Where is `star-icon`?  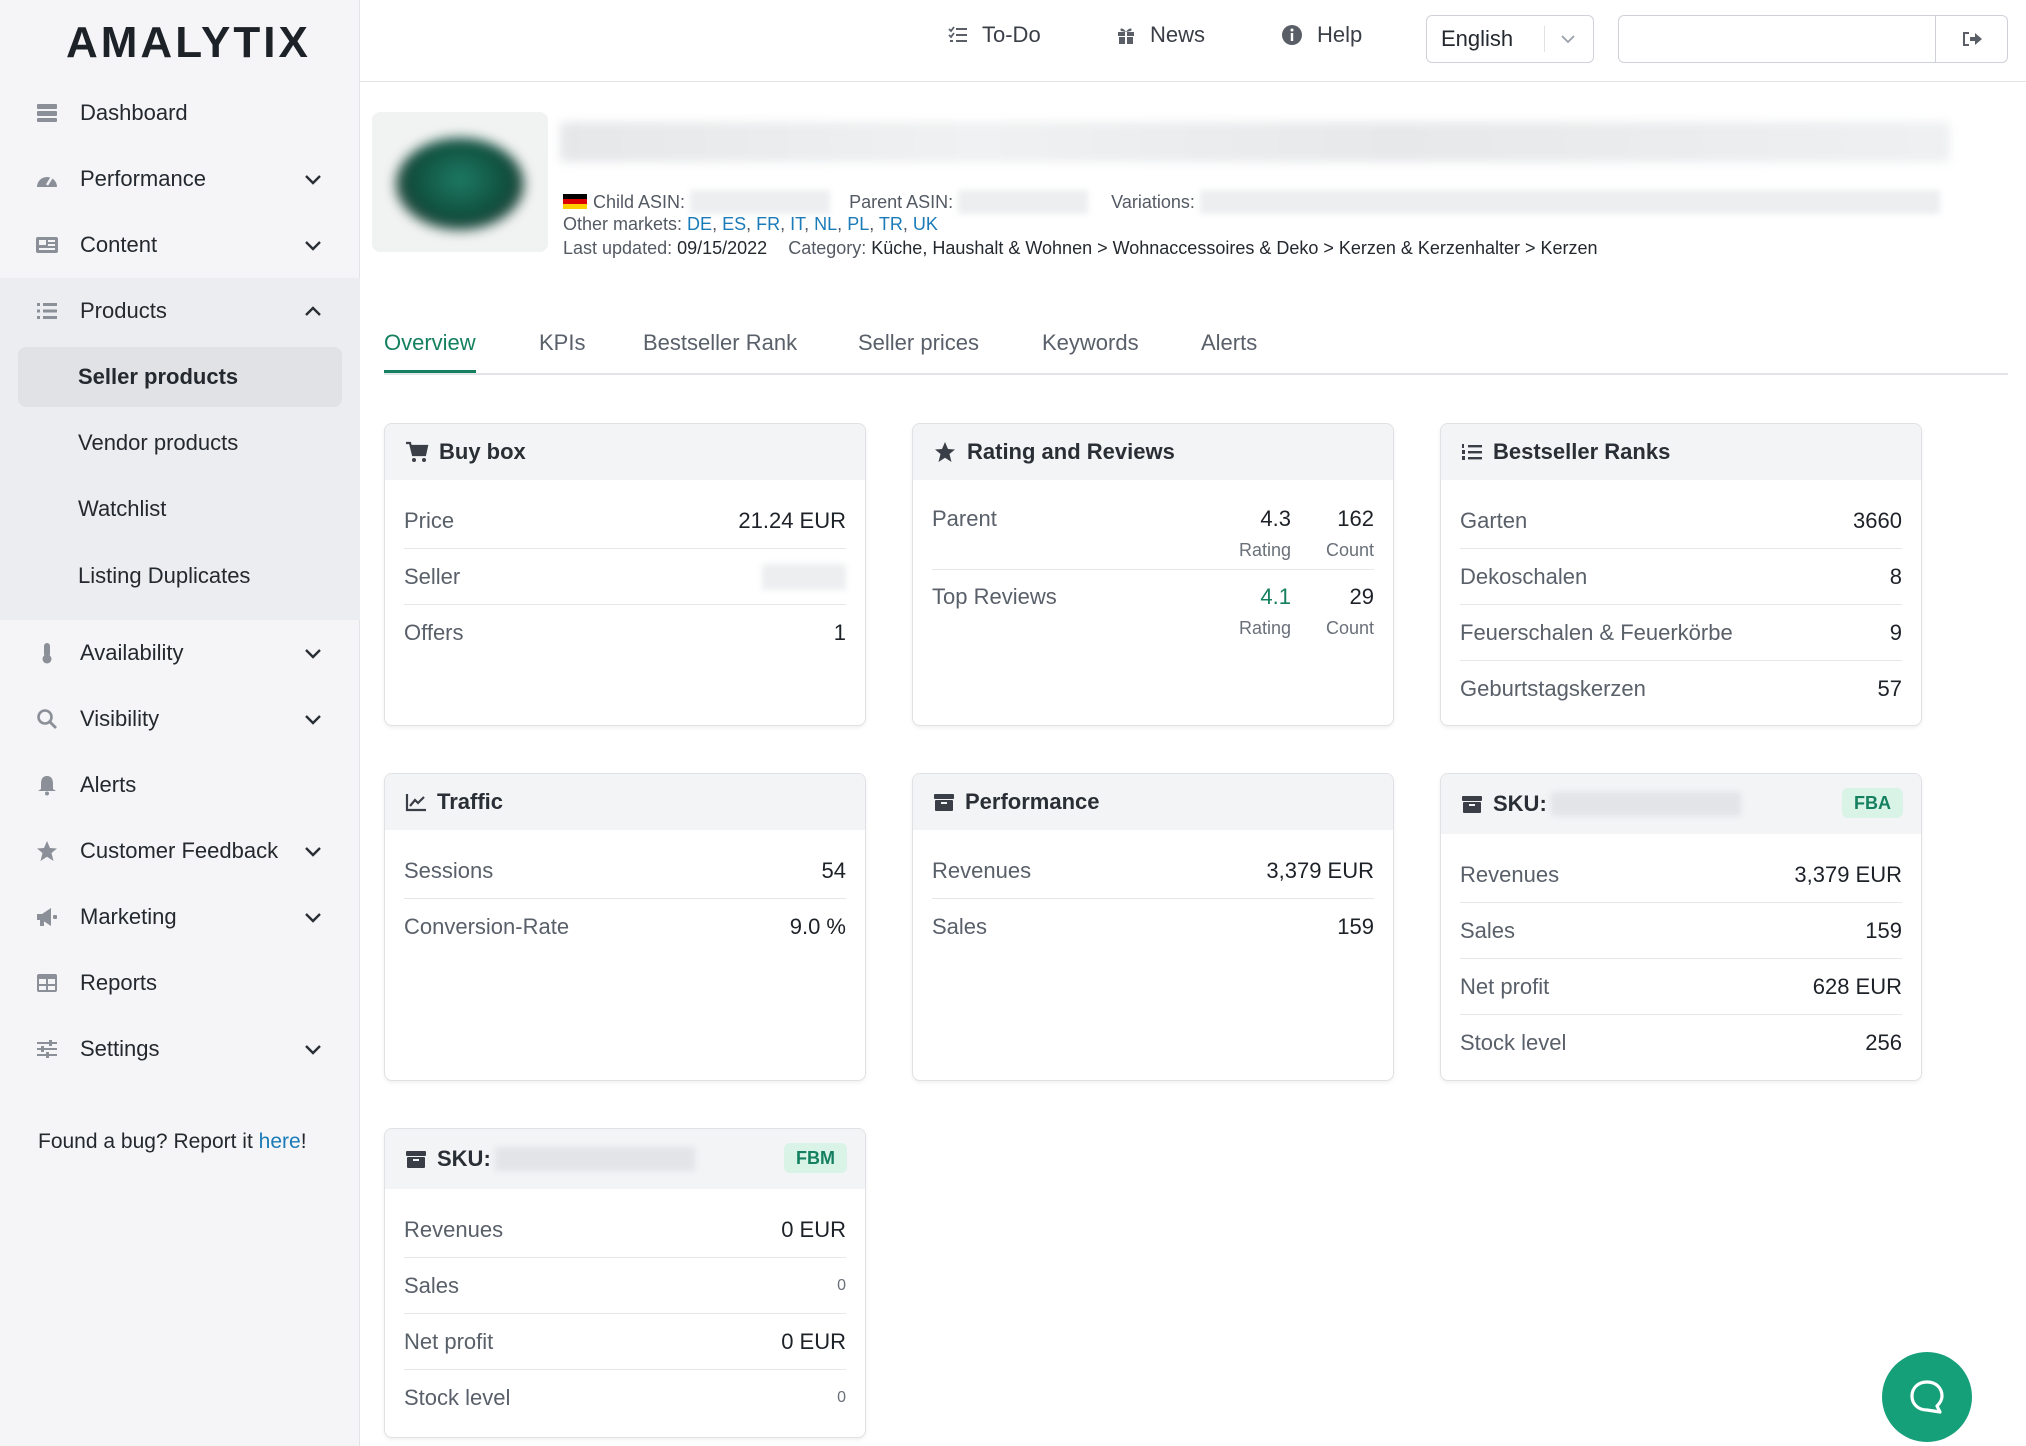 star-icon is located at coordinates (47, 851).